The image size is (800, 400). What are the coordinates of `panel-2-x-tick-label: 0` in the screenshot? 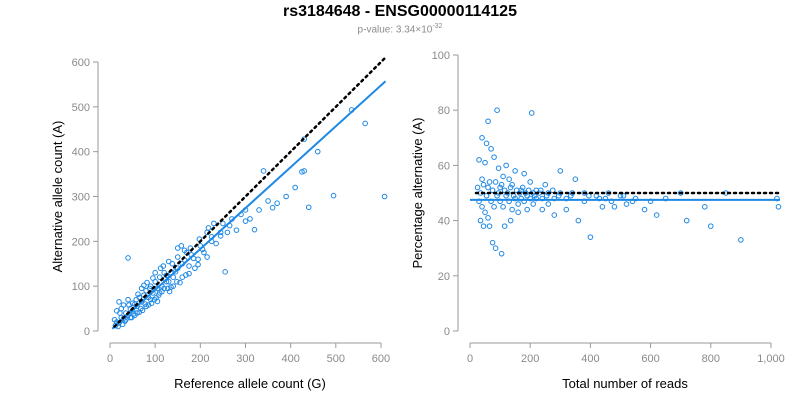 It's located at (470, 359).